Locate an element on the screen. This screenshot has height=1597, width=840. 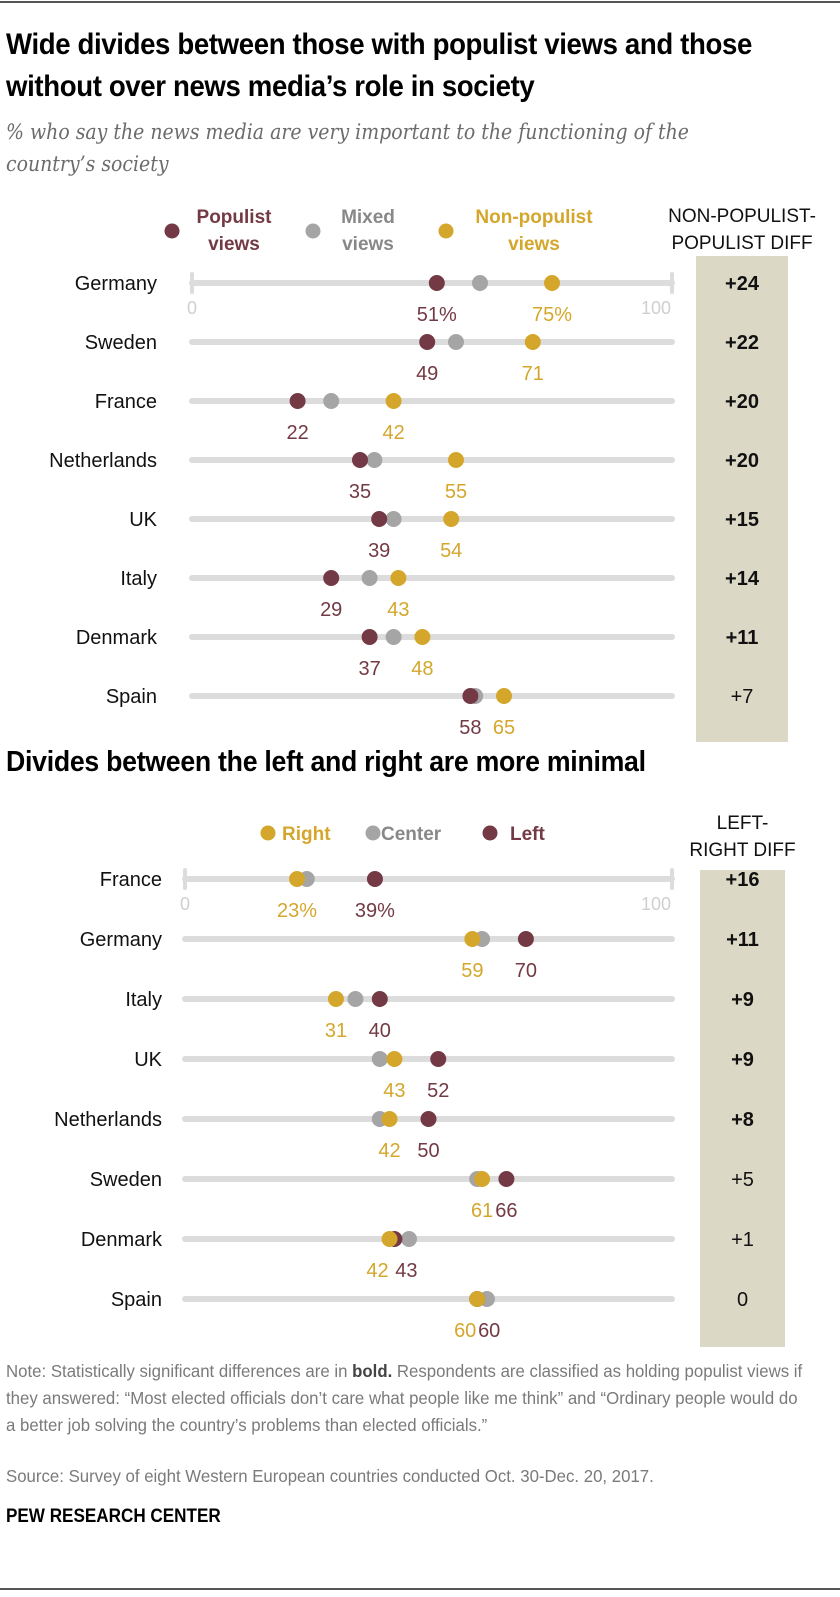
diff-header-line: LEFT- is located at coordinates (743, 823).